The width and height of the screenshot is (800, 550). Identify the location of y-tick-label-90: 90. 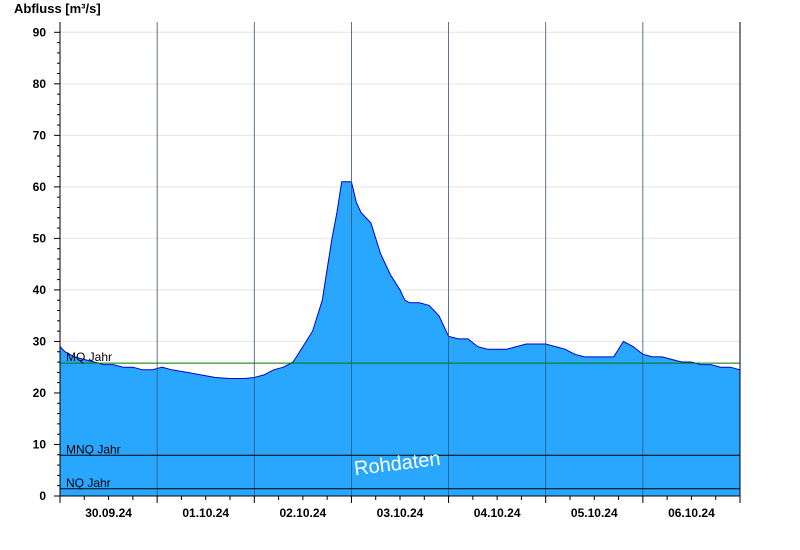
(40, 32).